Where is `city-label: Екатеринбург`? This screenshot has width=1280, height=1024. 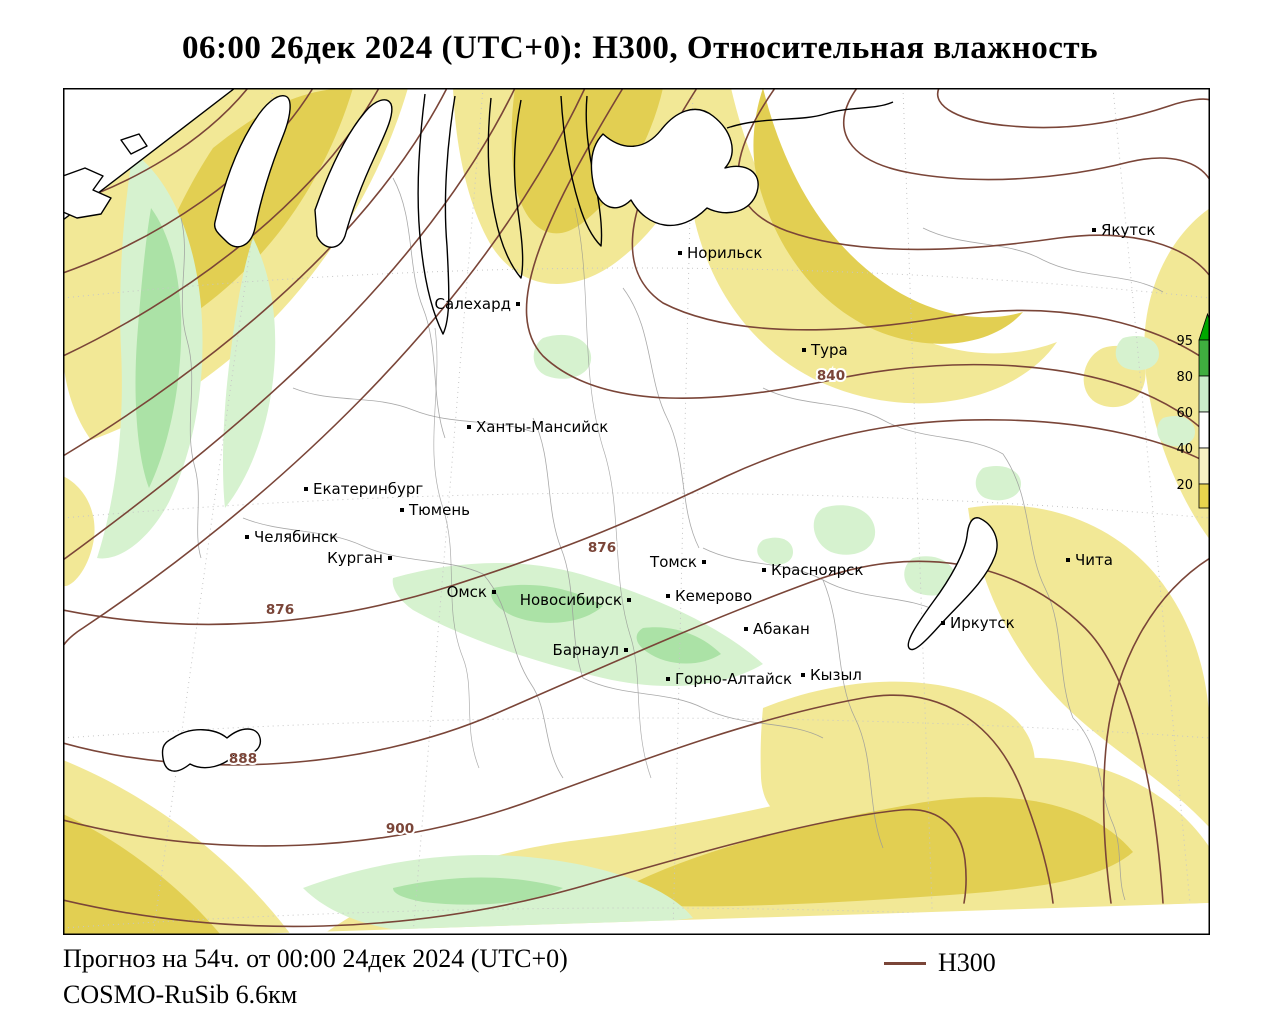
city-label: Екатеринбург is located at coordinates (368, 489).